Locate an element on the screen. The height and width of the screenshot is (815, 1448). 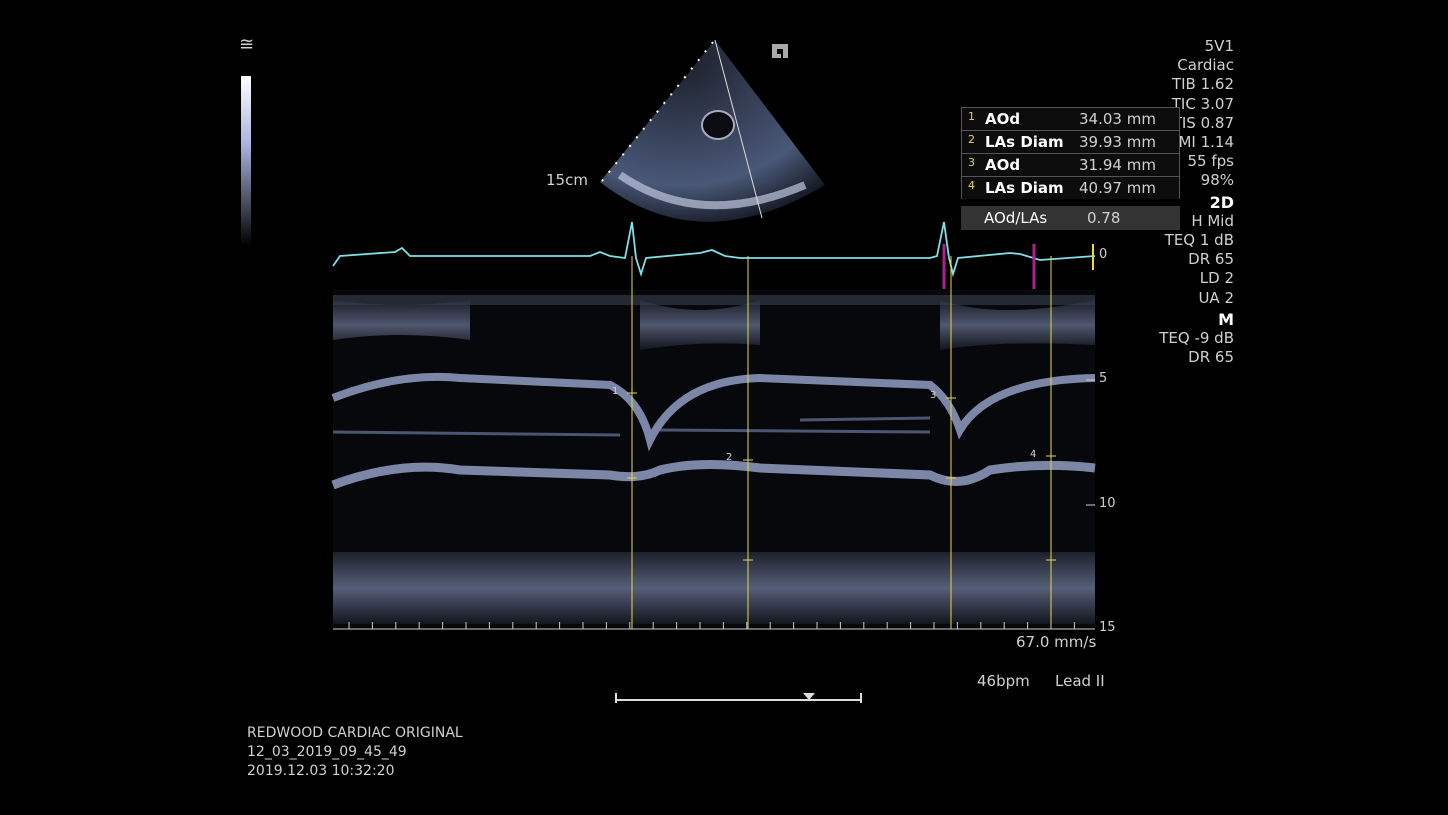
caliper-label: 1 is located at coordinates (615, 391).